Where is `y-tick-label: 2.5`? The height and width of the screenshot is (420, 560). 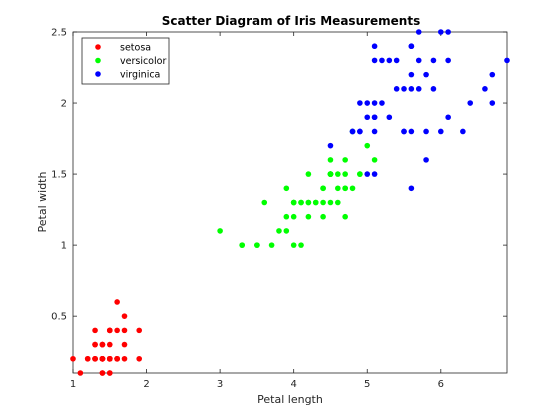
y-tick-label: 2.5 is located at coordinates (59, 33).